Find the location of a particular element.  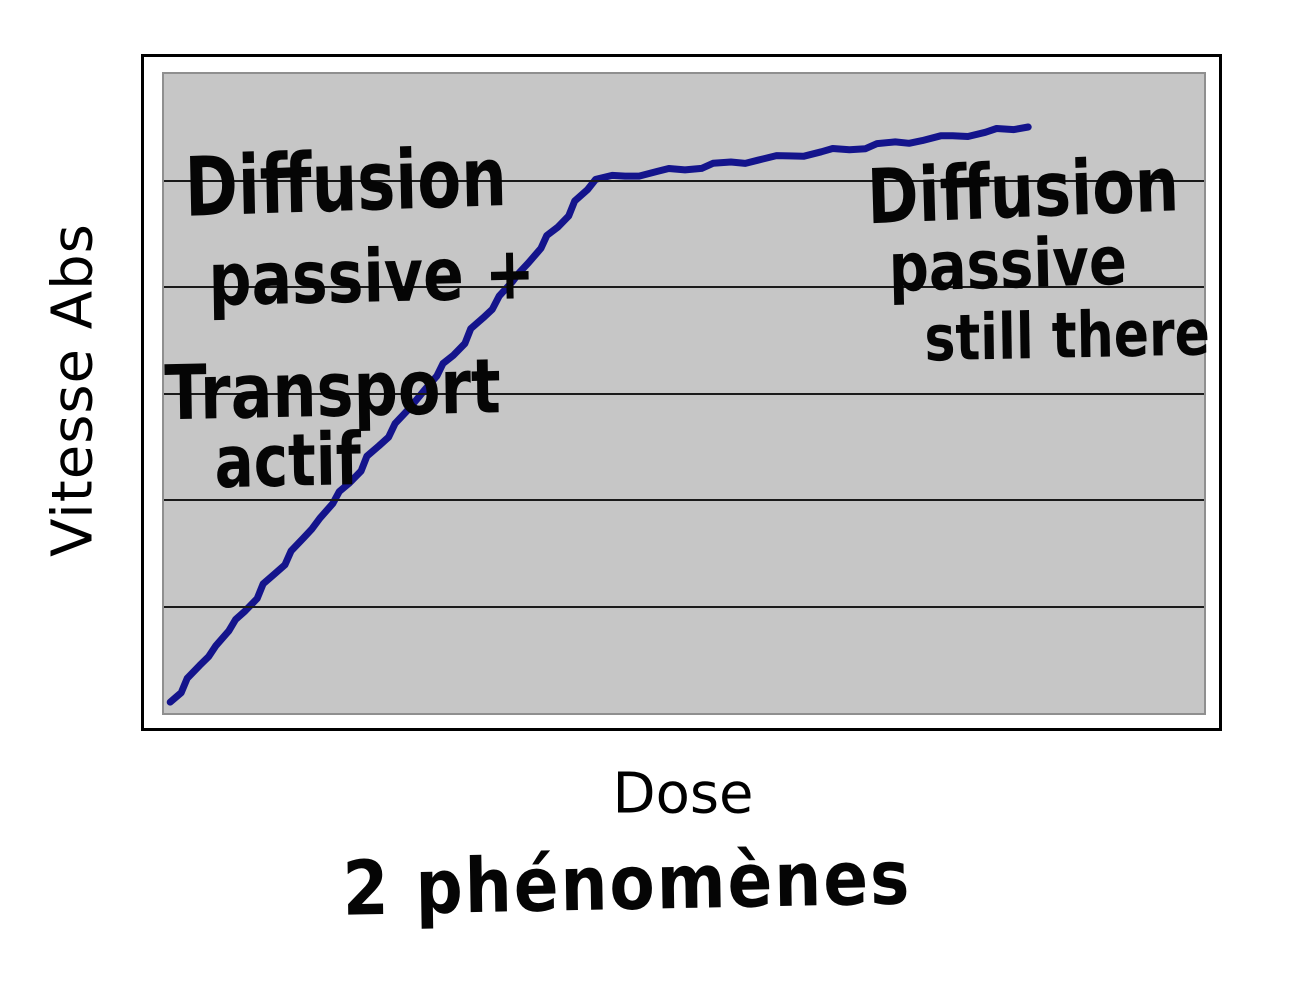

annotation-right-still-there: still there is located at coordinates (1067, 337).